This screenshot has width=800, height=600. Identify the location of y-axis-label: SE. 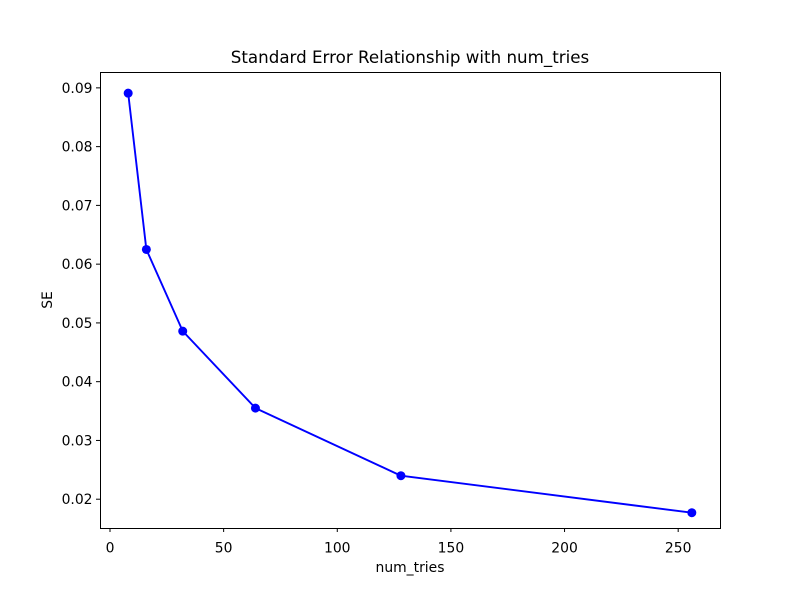
(48, 300).